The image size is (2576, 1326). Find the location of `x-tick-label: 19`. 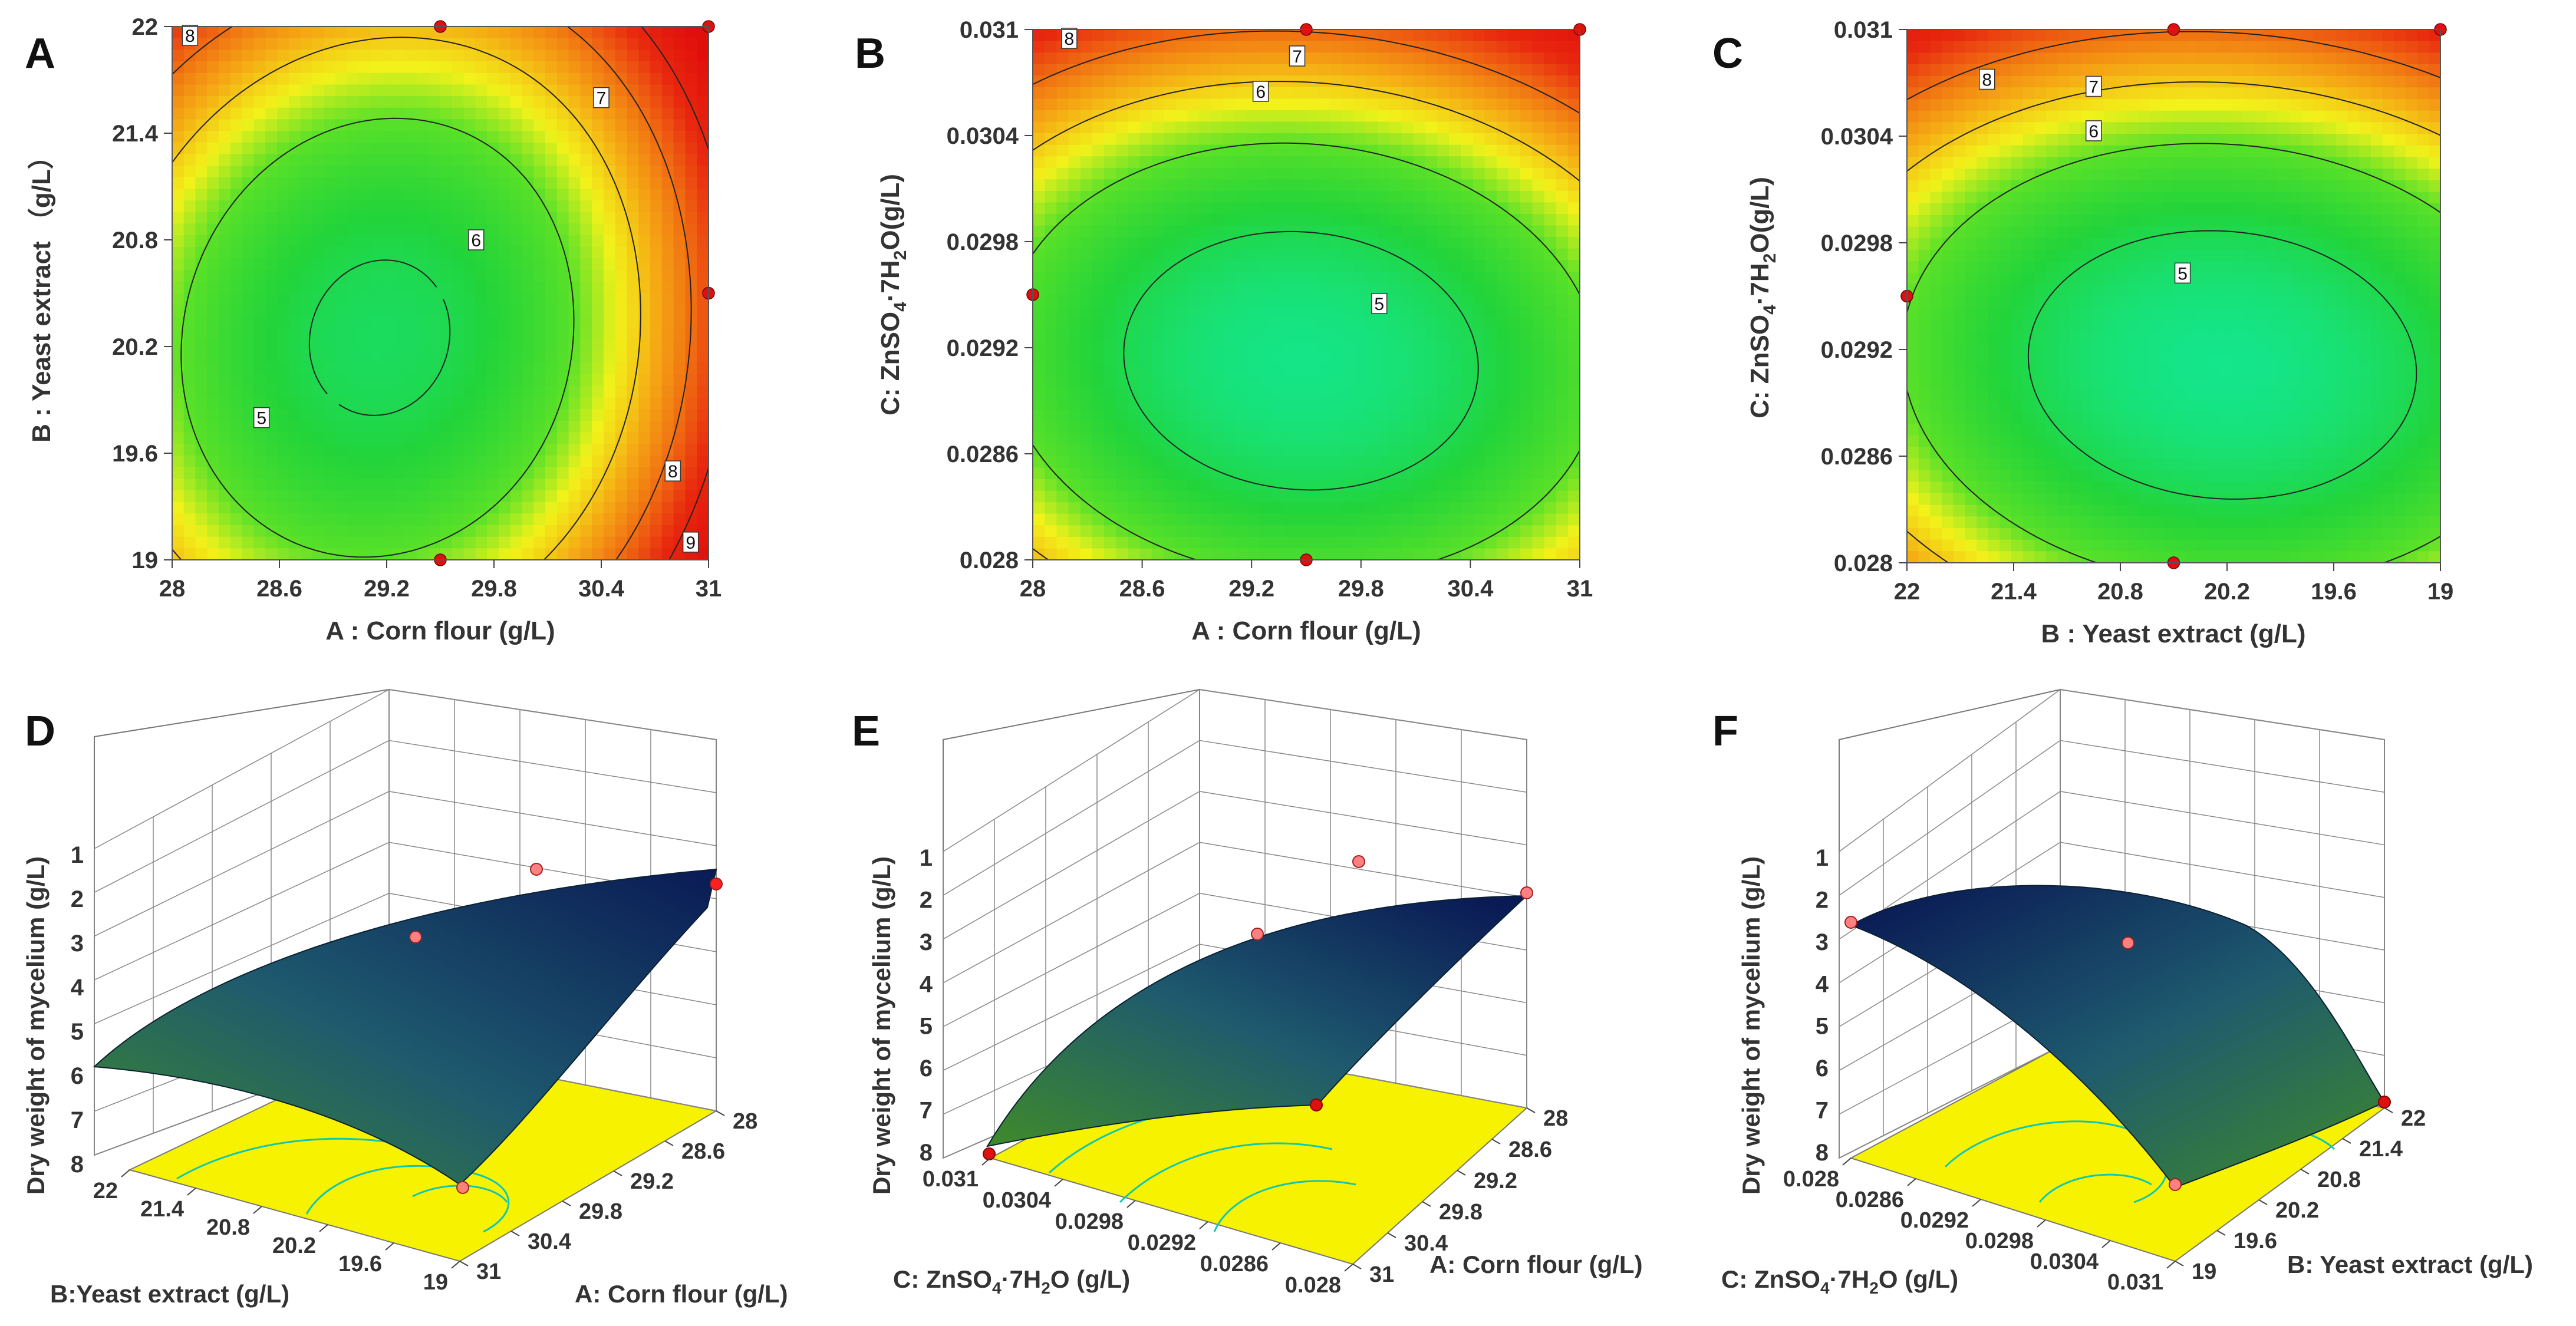

x-tick-label: 19 is located at coordinates (2440, 592).